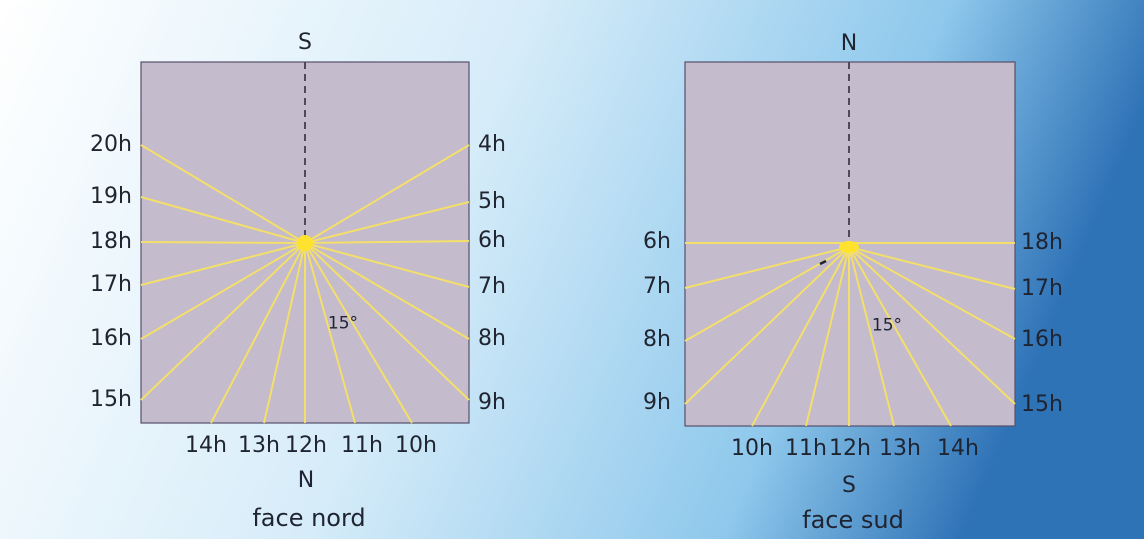  Describe the element at coordinates (492, 338) in the screenshot. I see `hour-label-right: 8h` at that location.